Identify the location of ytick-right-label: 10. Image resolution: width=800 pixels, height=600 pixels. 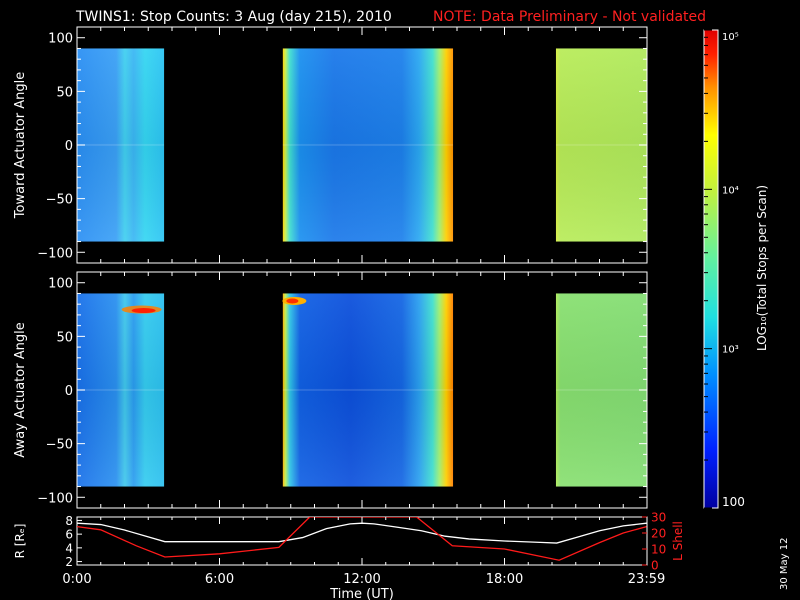
(658, 550).